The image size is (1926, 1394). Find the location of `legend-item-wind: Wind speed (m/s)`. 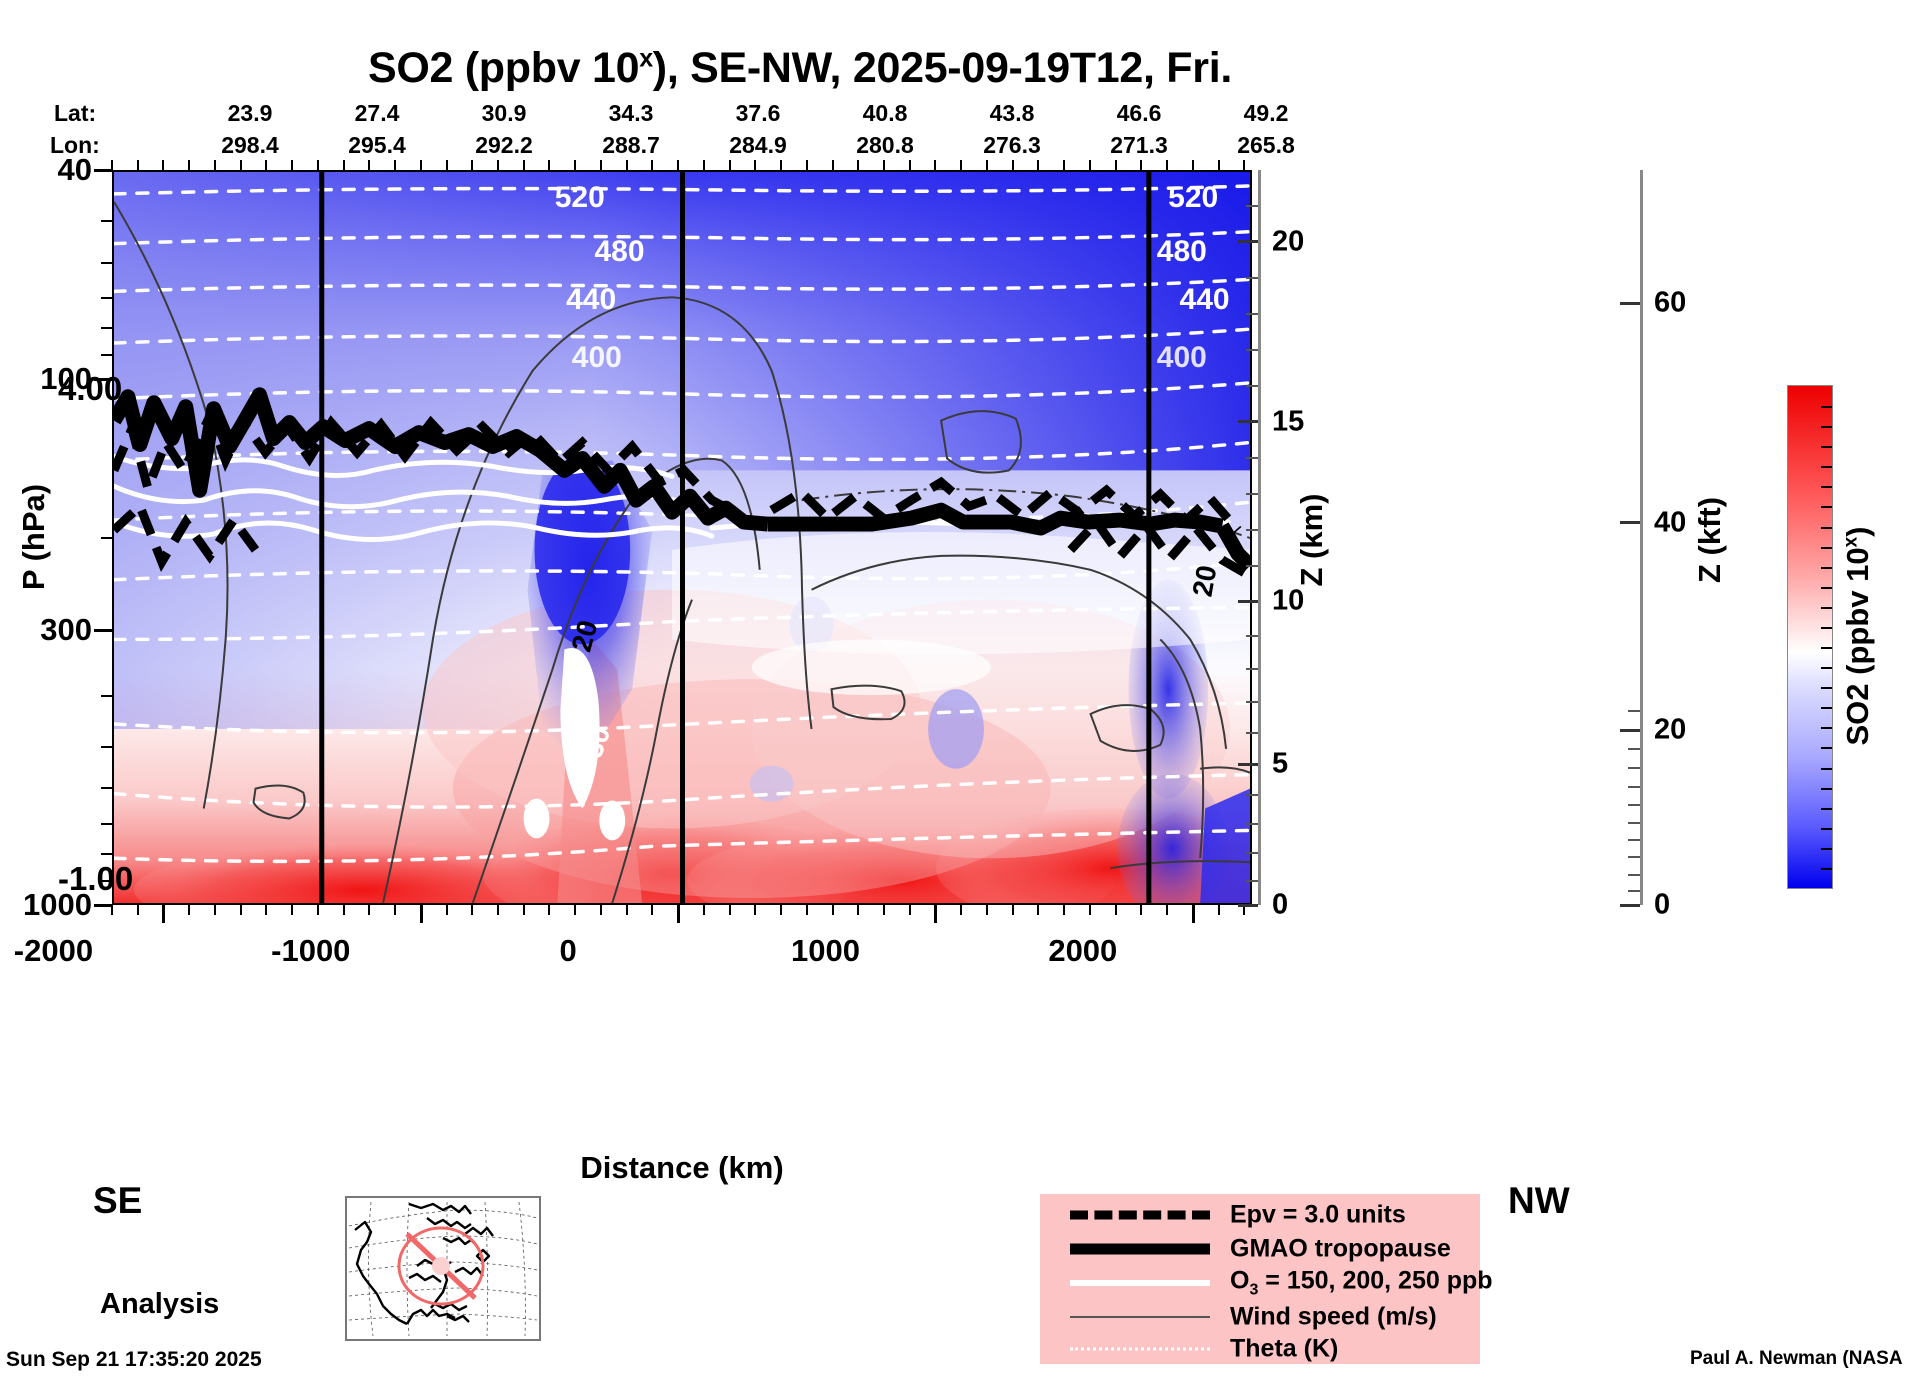

legend-item-wind: Wind speed (m/s) is located at coordinates (1260, 1317).